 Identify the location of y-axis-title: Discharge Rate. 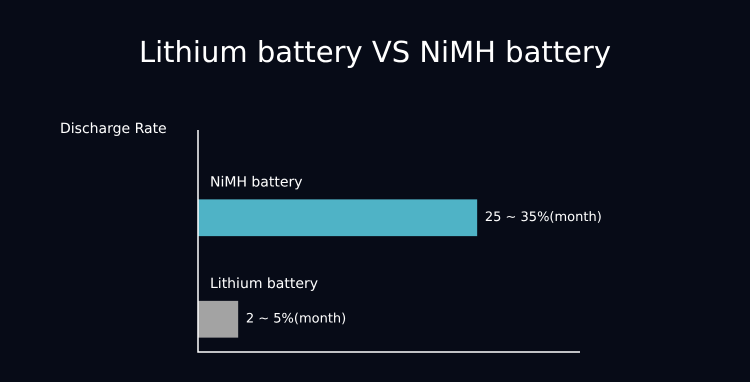
(113, 129).